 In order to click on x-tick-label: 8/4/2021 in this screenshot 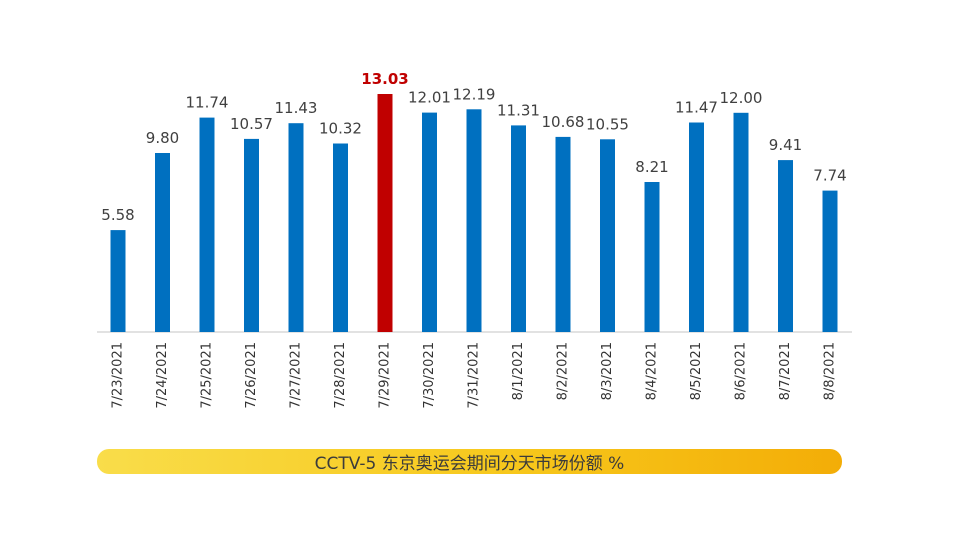, I will do `click(652, 371)`.